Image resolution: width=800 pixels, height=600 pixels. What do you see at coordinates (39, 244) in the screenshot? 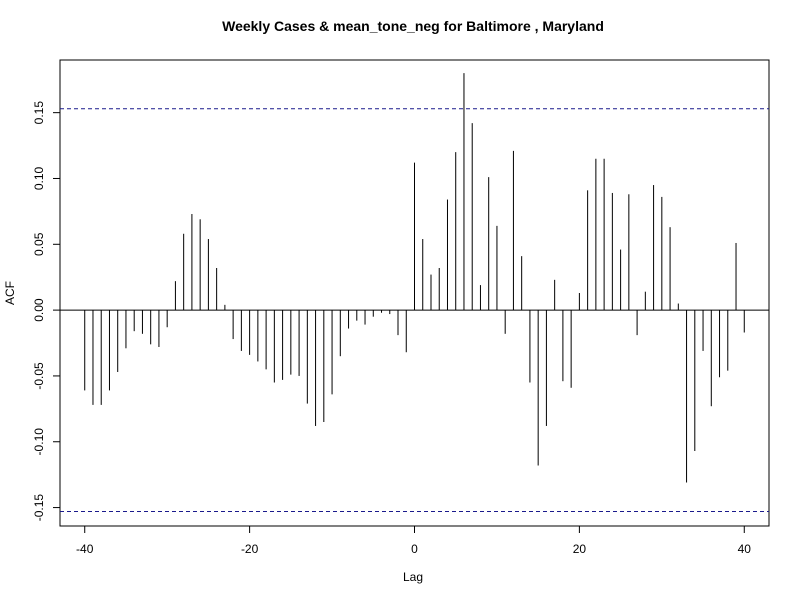
I see `y-tick-label: 0.05` at bounding box center [39, 244].